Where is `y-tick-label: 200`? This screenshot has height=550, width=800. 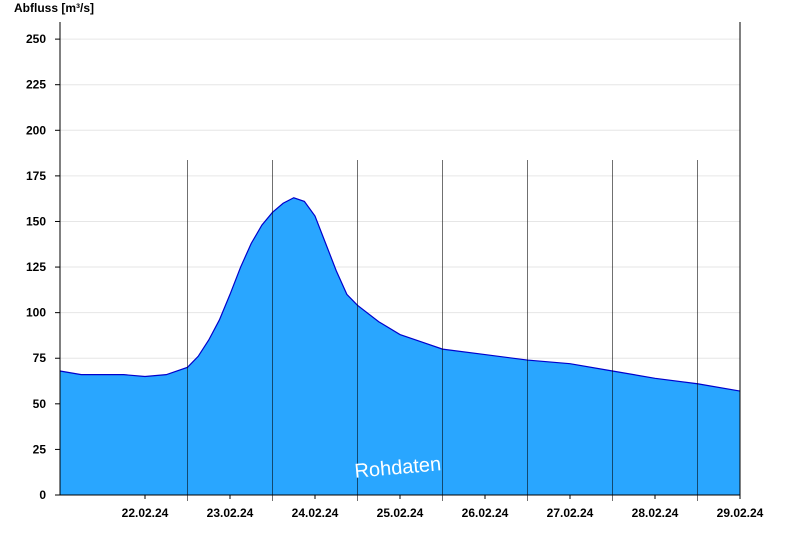
y-tick-label: 200 is located at coordinates (36, 130).